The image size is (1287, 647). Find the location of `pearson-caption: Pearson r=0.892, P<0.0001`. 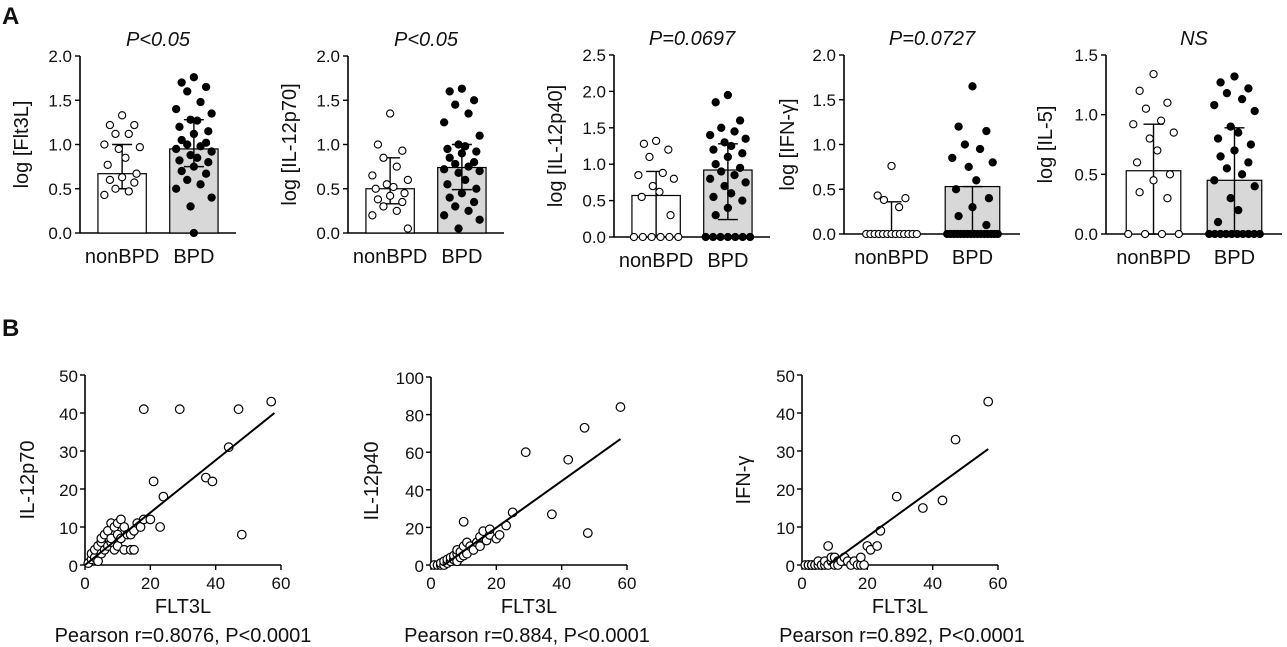

pearson-caption: Pearson r=0.892, P<0.0001 is located at coordinates (902, 636).